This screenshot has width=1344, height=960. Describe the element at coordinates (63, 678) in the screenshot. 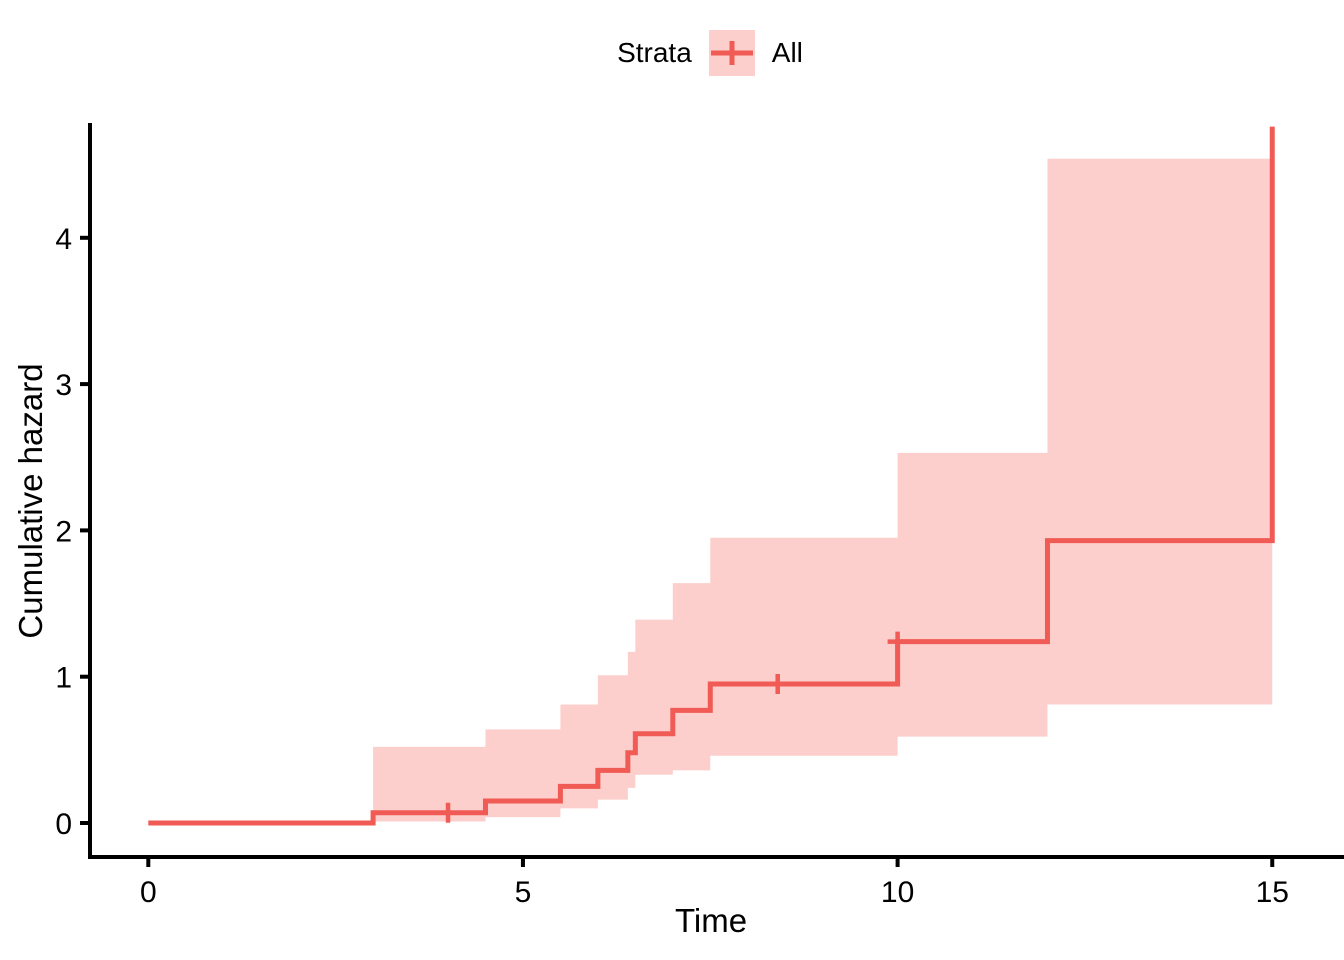

I see `y-tick-label: 1` at that location.